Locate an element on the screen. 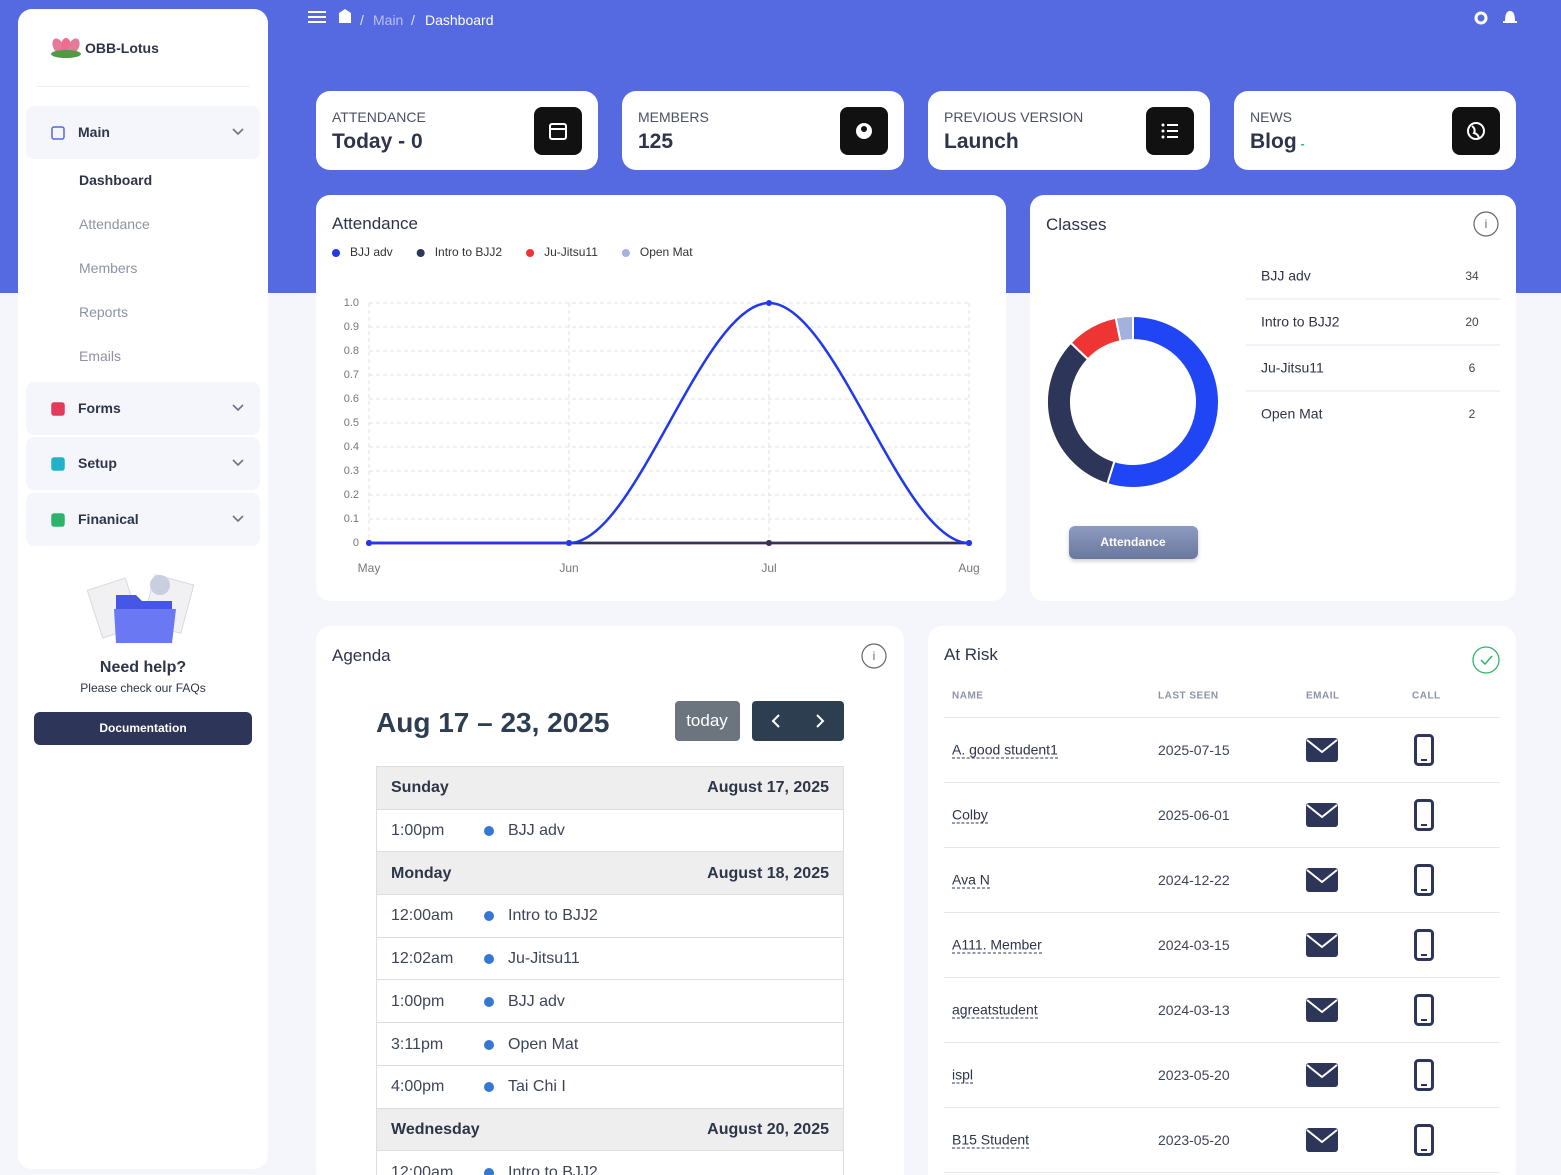 The width and height of the screenshot is (1561, 1175). submenu-item: Emails is located at coordinates (100, 356).